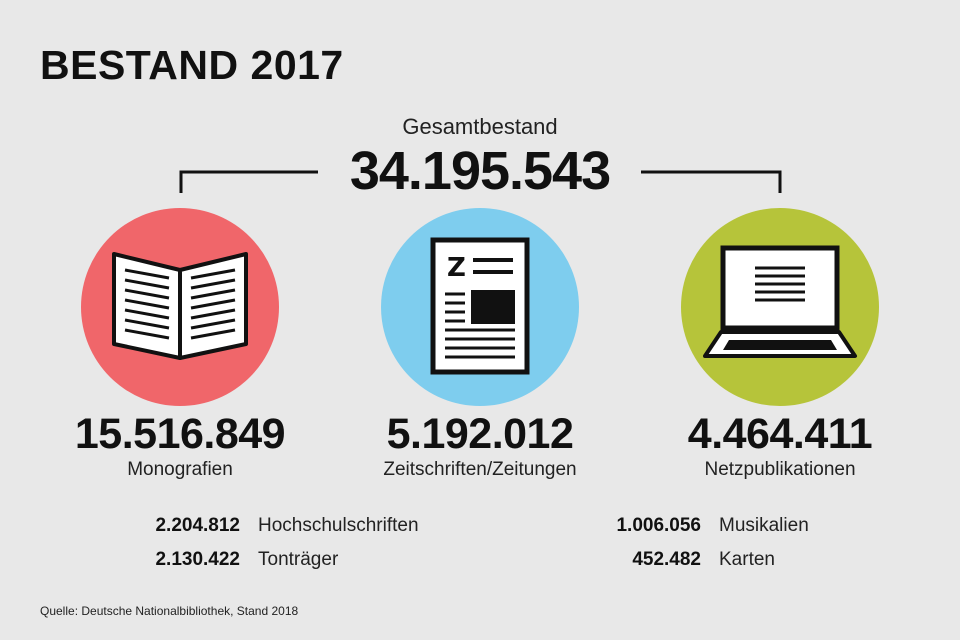 This screenshot has width=960, height=640. Describe the element at coordinates (197, 559) in the screenshot. I see `tontraeger-value: 2.130.422` at that location.